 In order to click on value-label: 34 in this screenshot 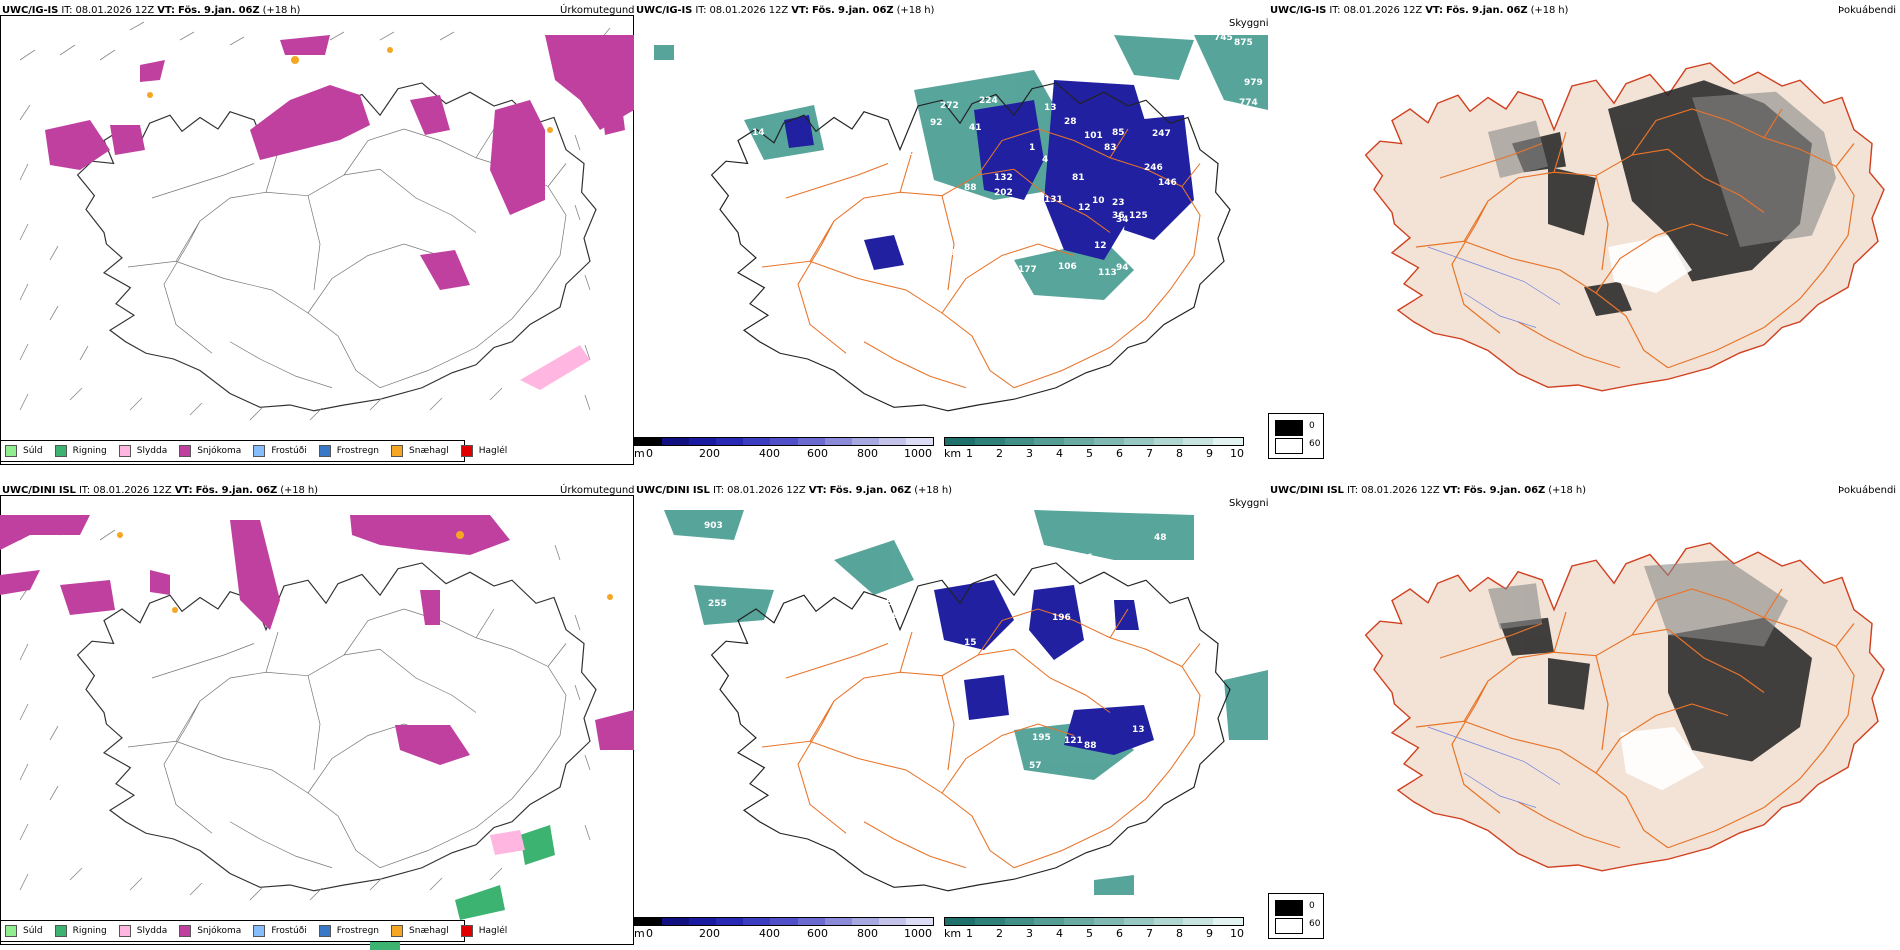, I will do `click(1122, 220)`.